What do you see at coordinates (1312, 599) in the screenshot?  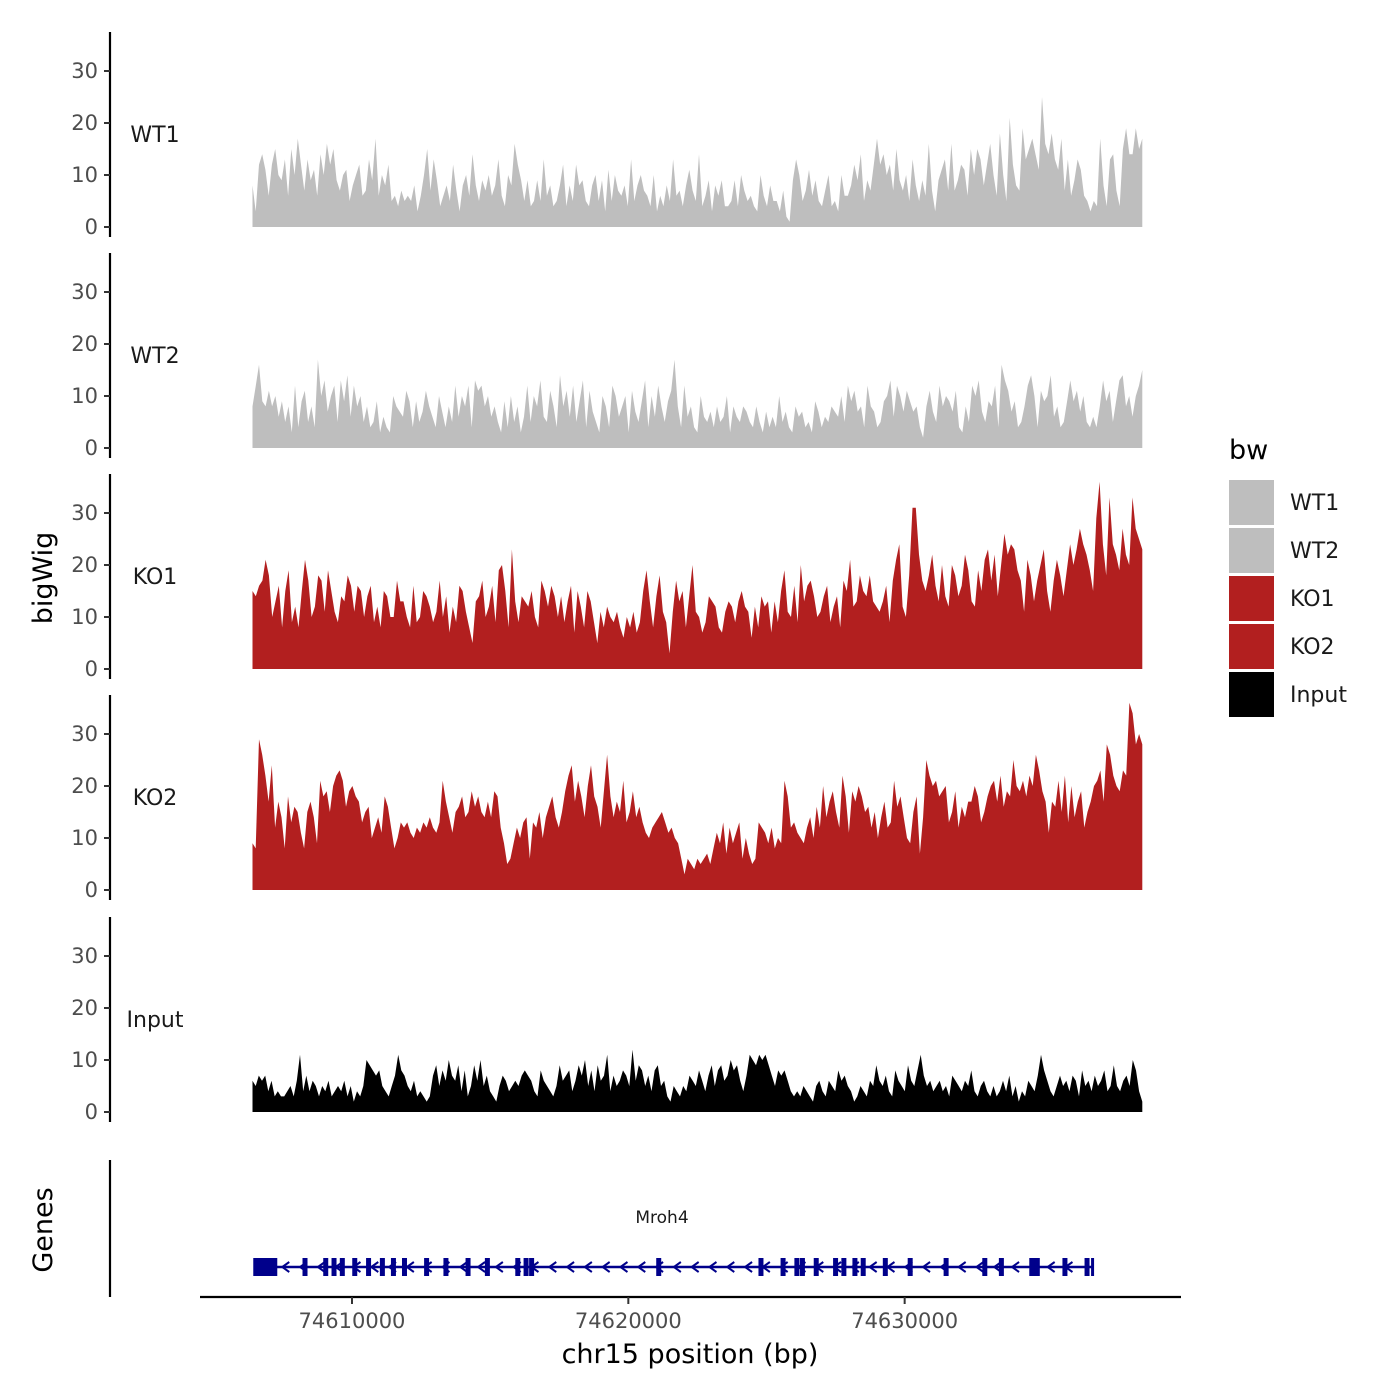 I see `legend-label: KO1` at bounding box center [1312, 599].